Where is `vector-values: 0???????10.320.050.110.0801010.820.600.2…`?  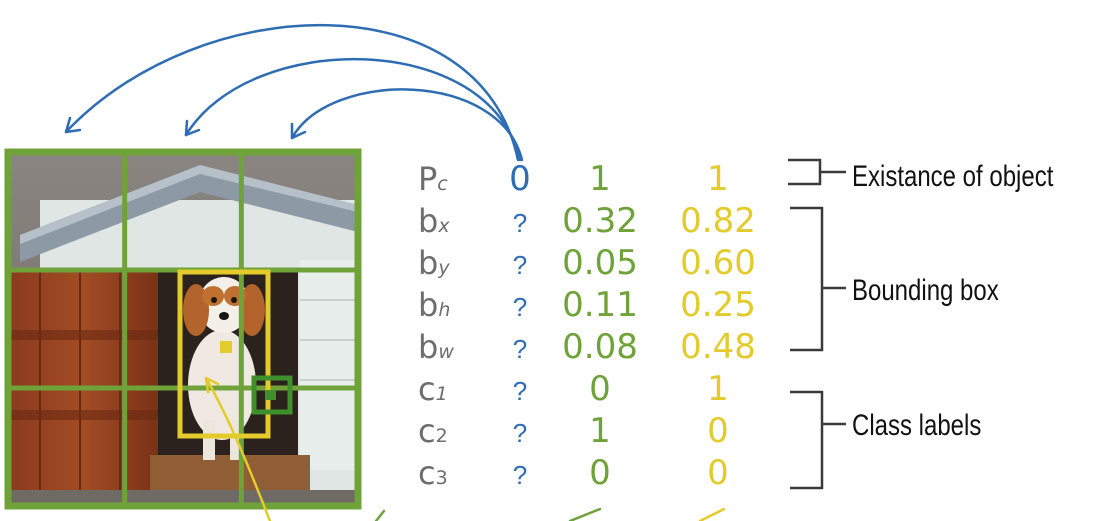 vector-values: 0???????10.320.050.110.0801010.820.600.2… is located at coordinates (632, 326).